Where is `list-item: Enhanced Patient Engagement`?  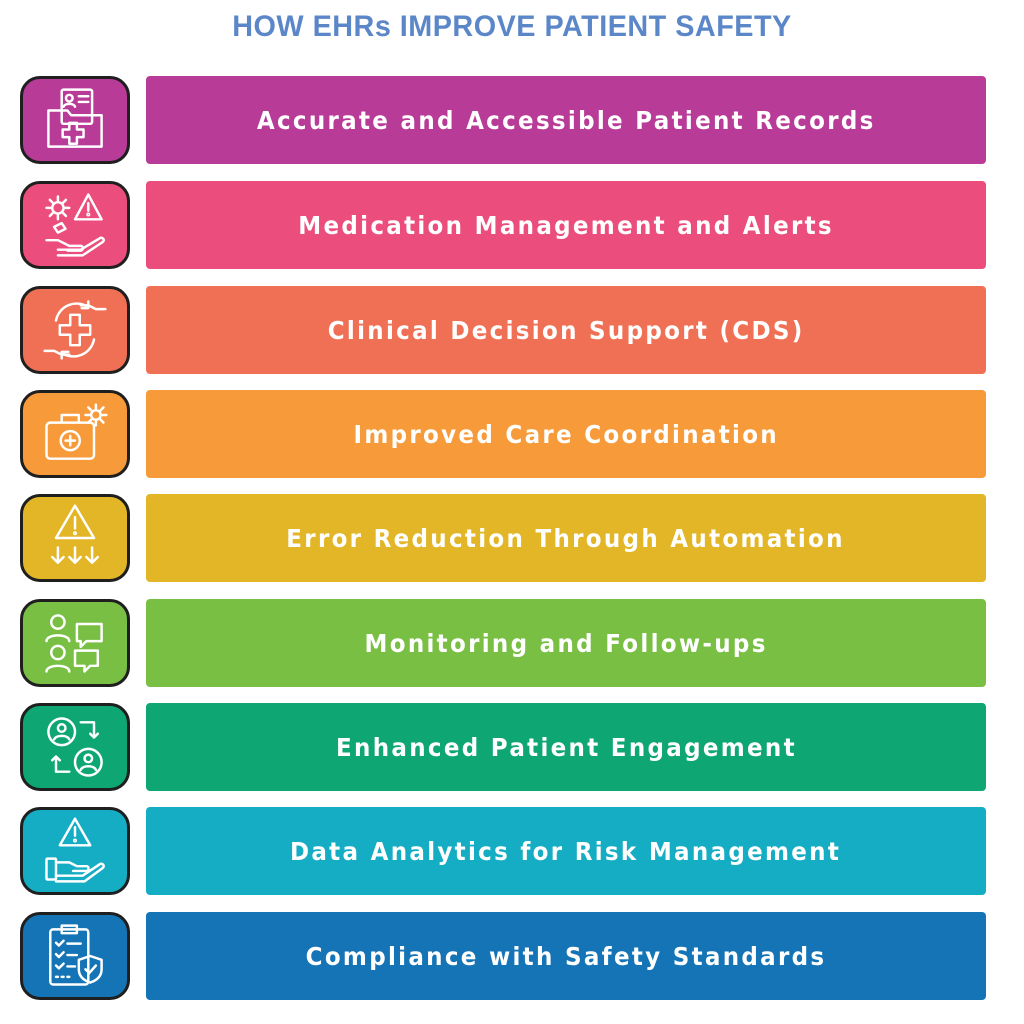
list-item: Enhanced Patient Engagement is located at coordinates (512, 749).